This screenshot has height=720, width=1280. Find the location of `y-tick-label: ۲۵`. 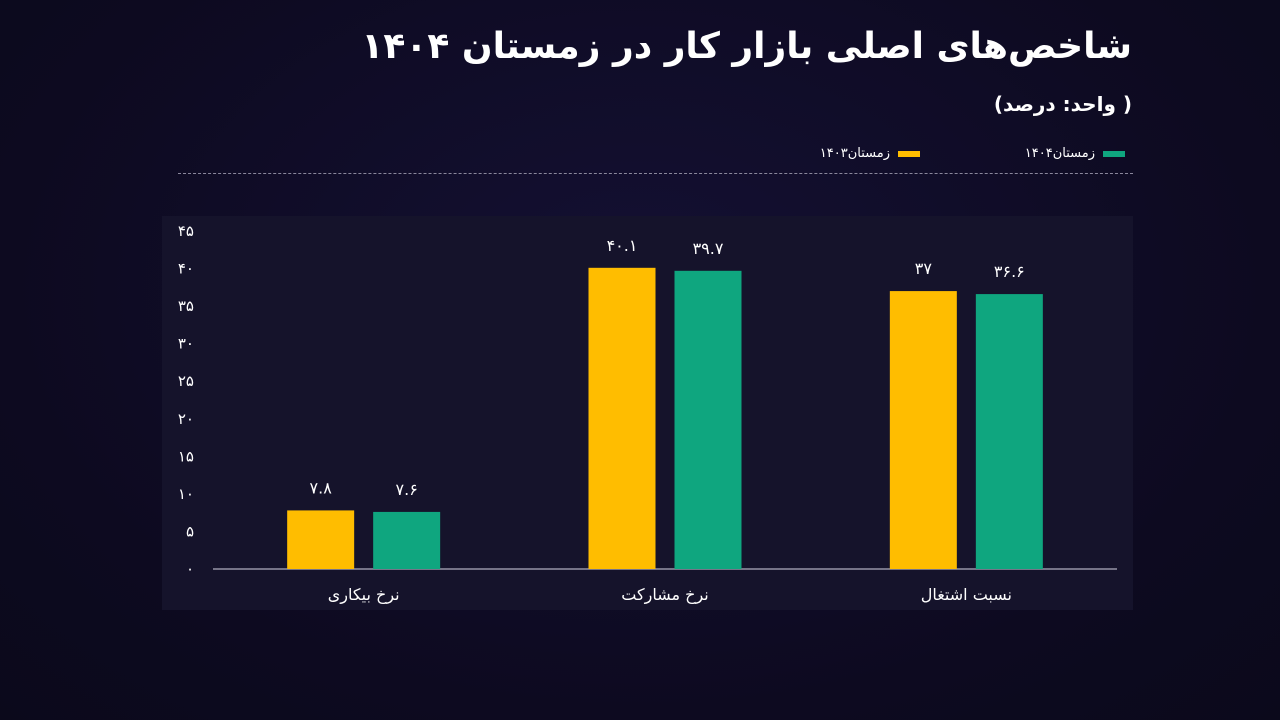

y-tick-label: ۲۵ is located at coordinates (186, 381).